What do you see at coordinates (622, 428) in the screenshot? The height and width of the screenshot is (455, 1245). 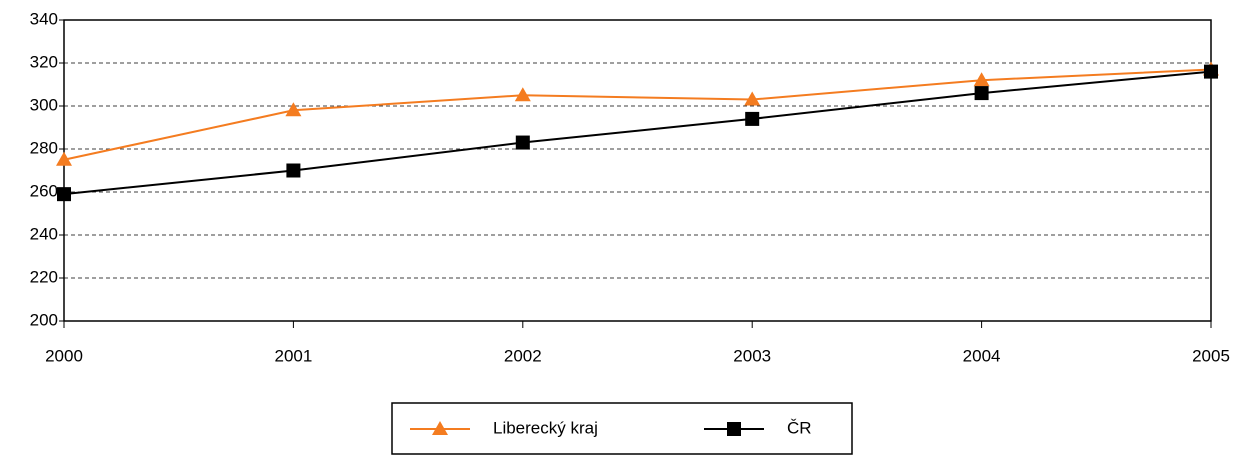 I see `legend: Liberecký kraj ČR` at bounding box center [622, 428].